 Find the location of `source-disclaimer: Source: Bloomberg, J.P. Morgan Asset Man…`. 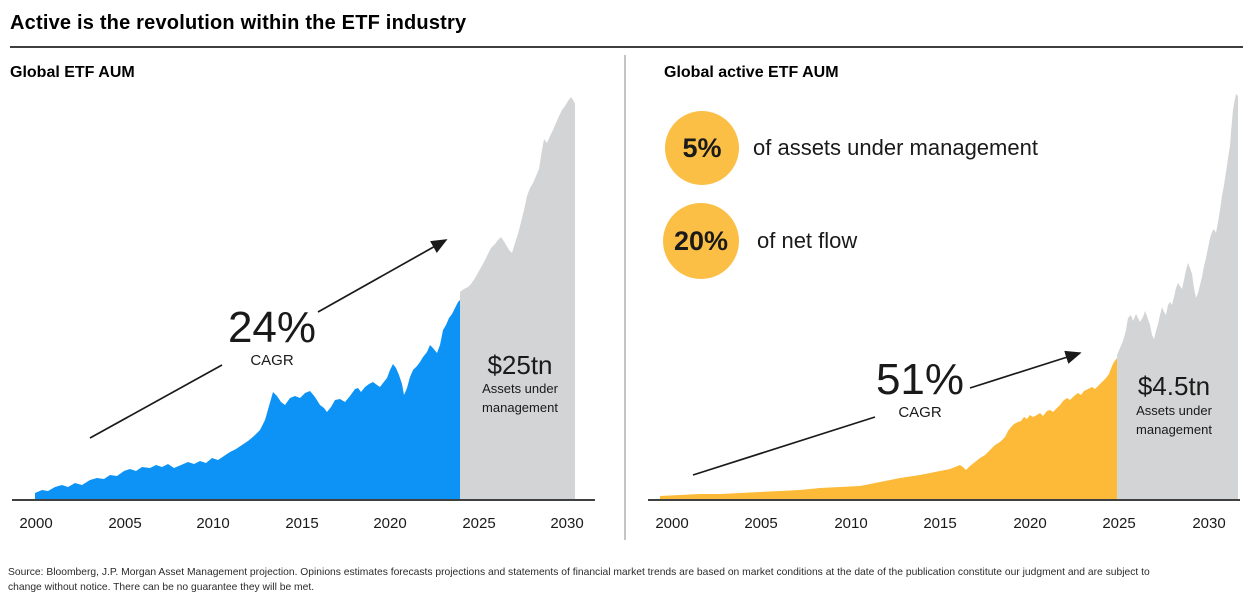

source-disclaimer: Source: Bloomberg, J.P. Morgan Asset Man… is located at coordinates (628, 580).